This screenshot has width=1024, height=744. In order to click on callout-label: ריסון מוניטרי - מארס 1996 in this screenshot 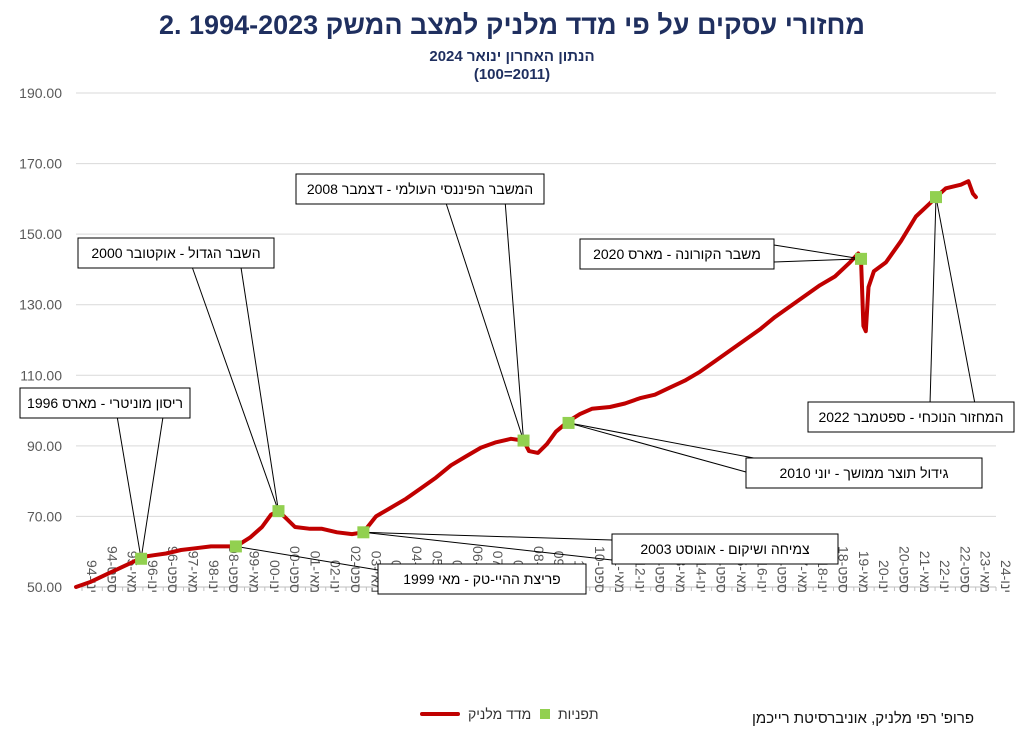, I will do `click(105, 403)`.